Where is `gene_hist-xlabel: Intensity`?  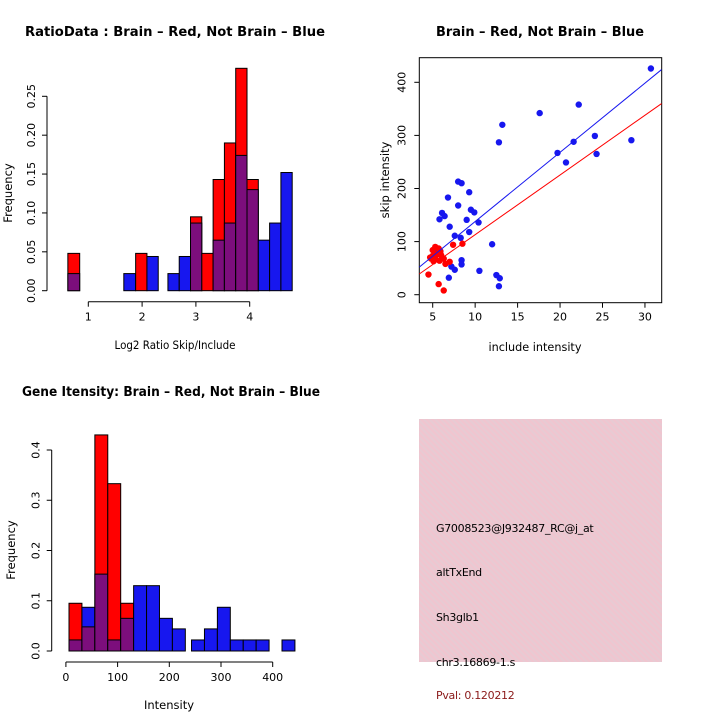 gene_hist-xlabel: Intensity is located at coordinates (169, 705).